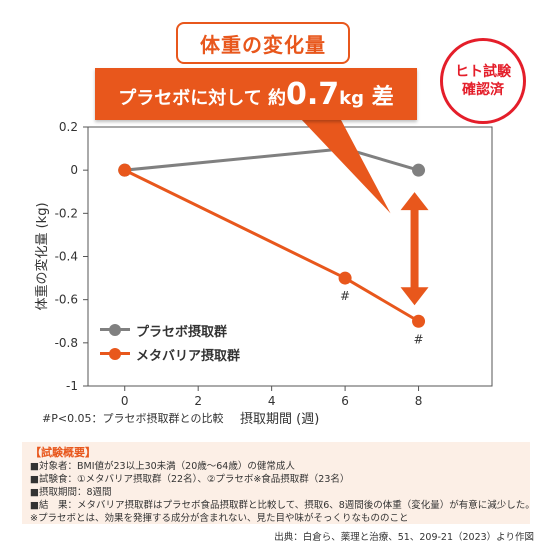 The width and height of the screenshot is (550, 550). Describe the element at coordinates (414, 249) in the screenshot. I see `difference-arrow-shaft` at that location.